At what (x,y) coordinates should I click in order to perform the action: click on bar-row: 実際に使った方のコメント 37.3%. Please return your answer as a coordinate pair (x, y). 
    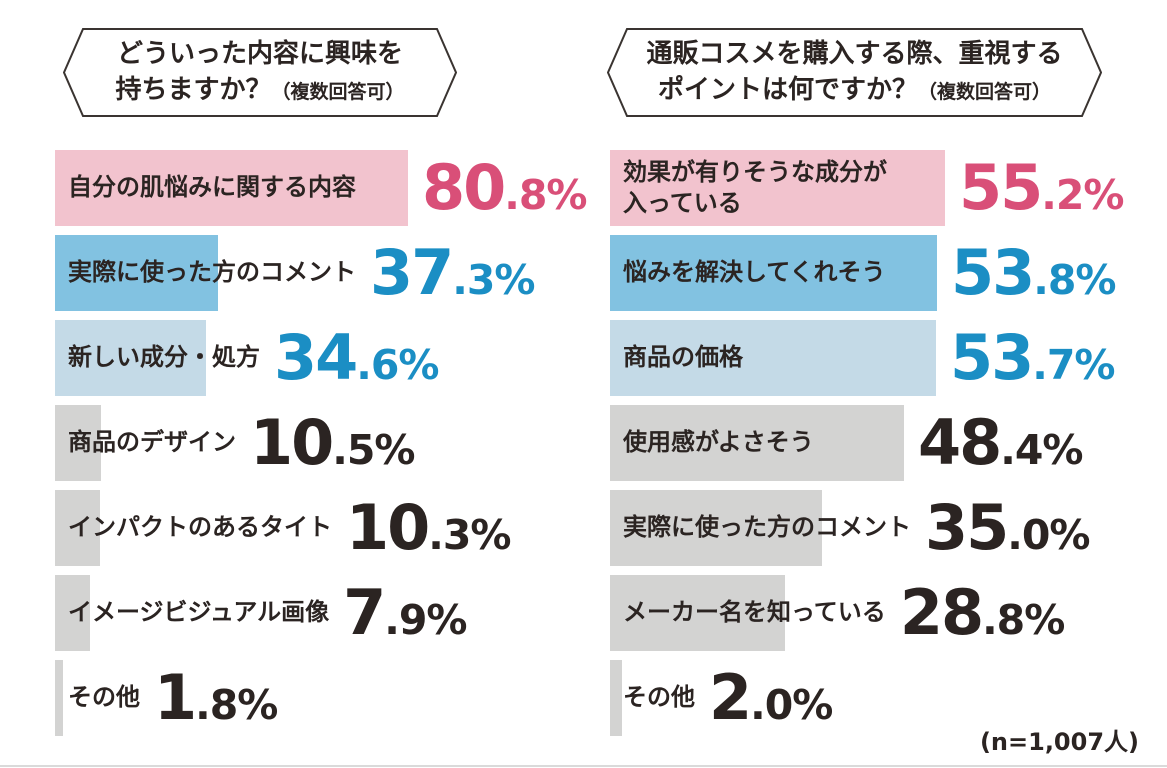
    Looking at the image, I should click on (327, 273).